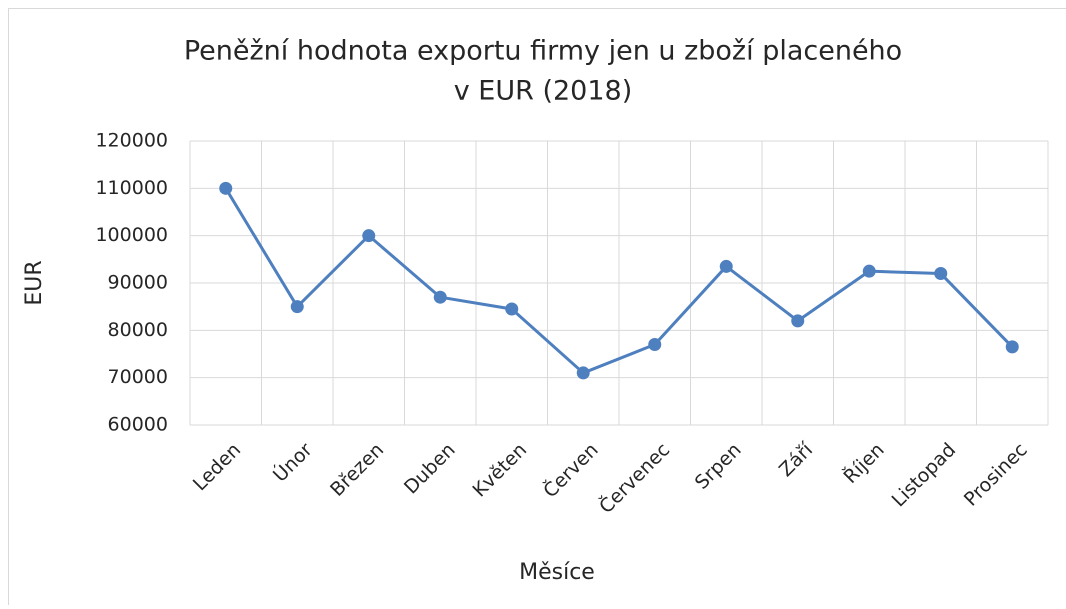  Describe the element at coordinates (131, 188) in the screenshot. I see `y-tick-label: 110000` at that location.